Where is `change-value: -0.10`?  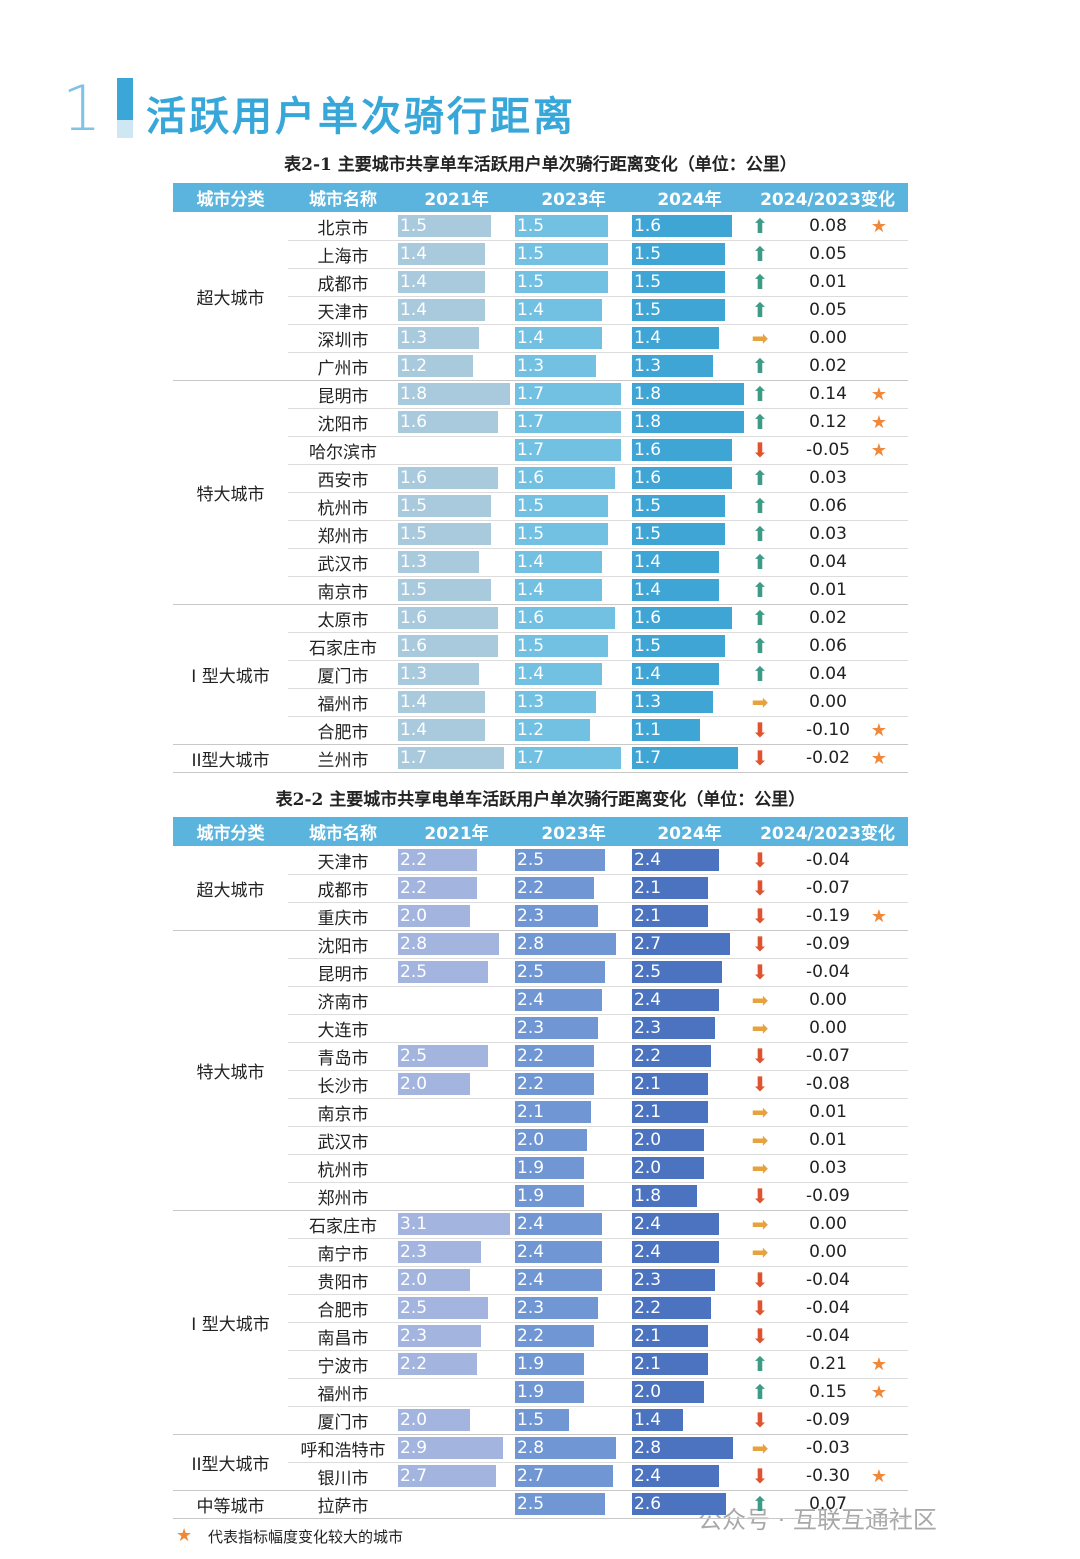
change-value: -0.10 is located at coordinates (828, 730).